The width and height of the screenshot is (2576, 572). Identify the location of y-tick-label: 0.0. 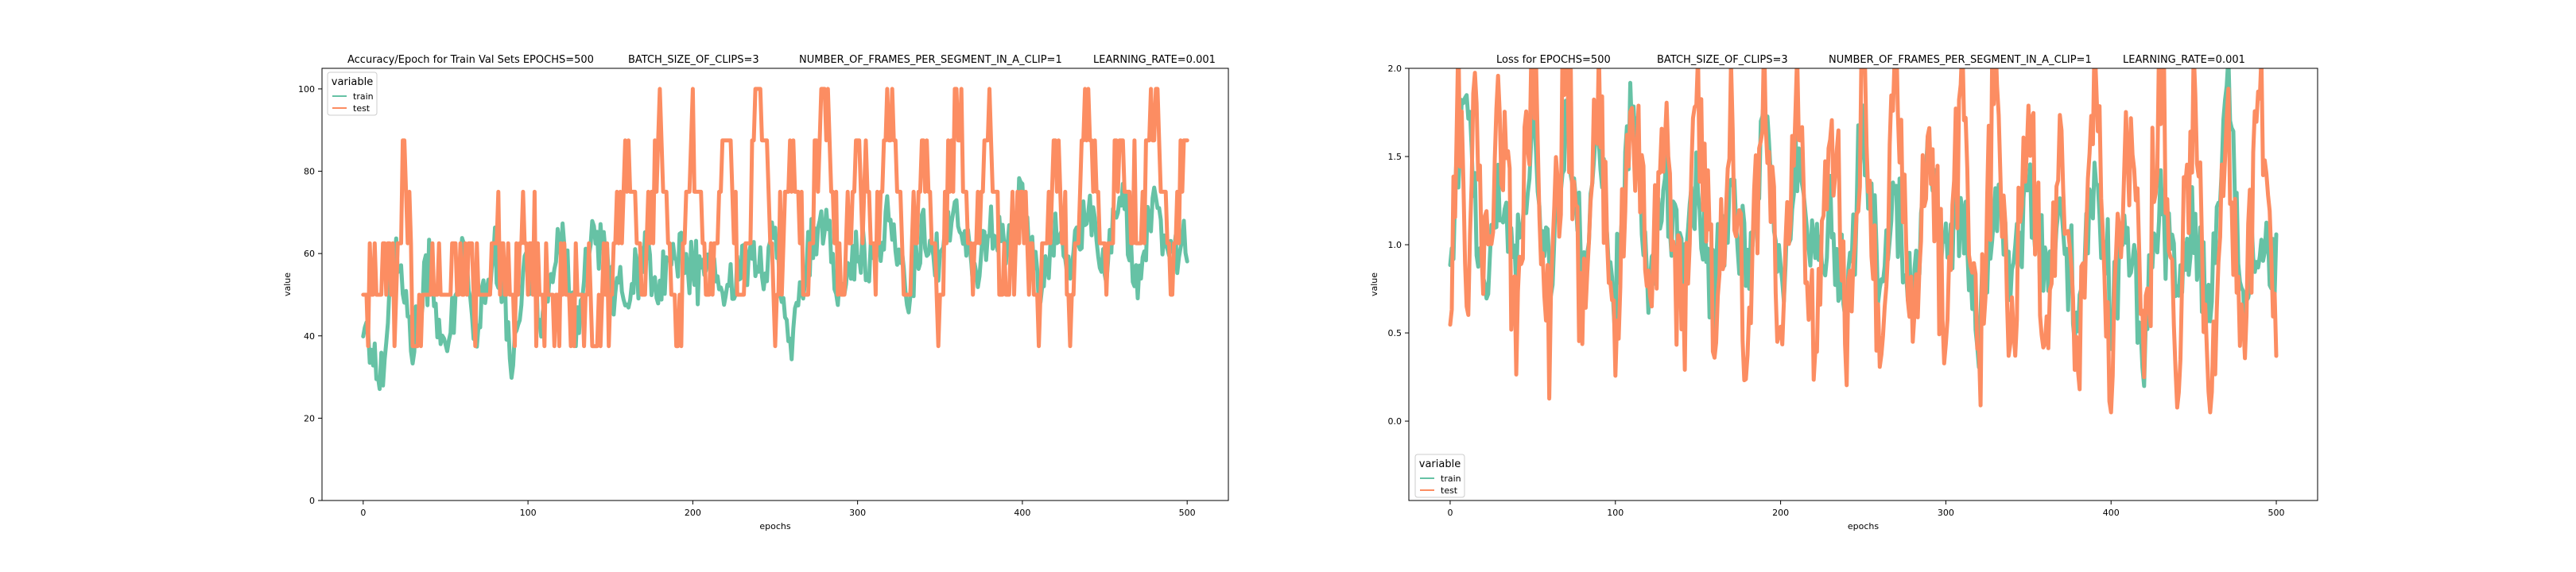
(1395, 421).